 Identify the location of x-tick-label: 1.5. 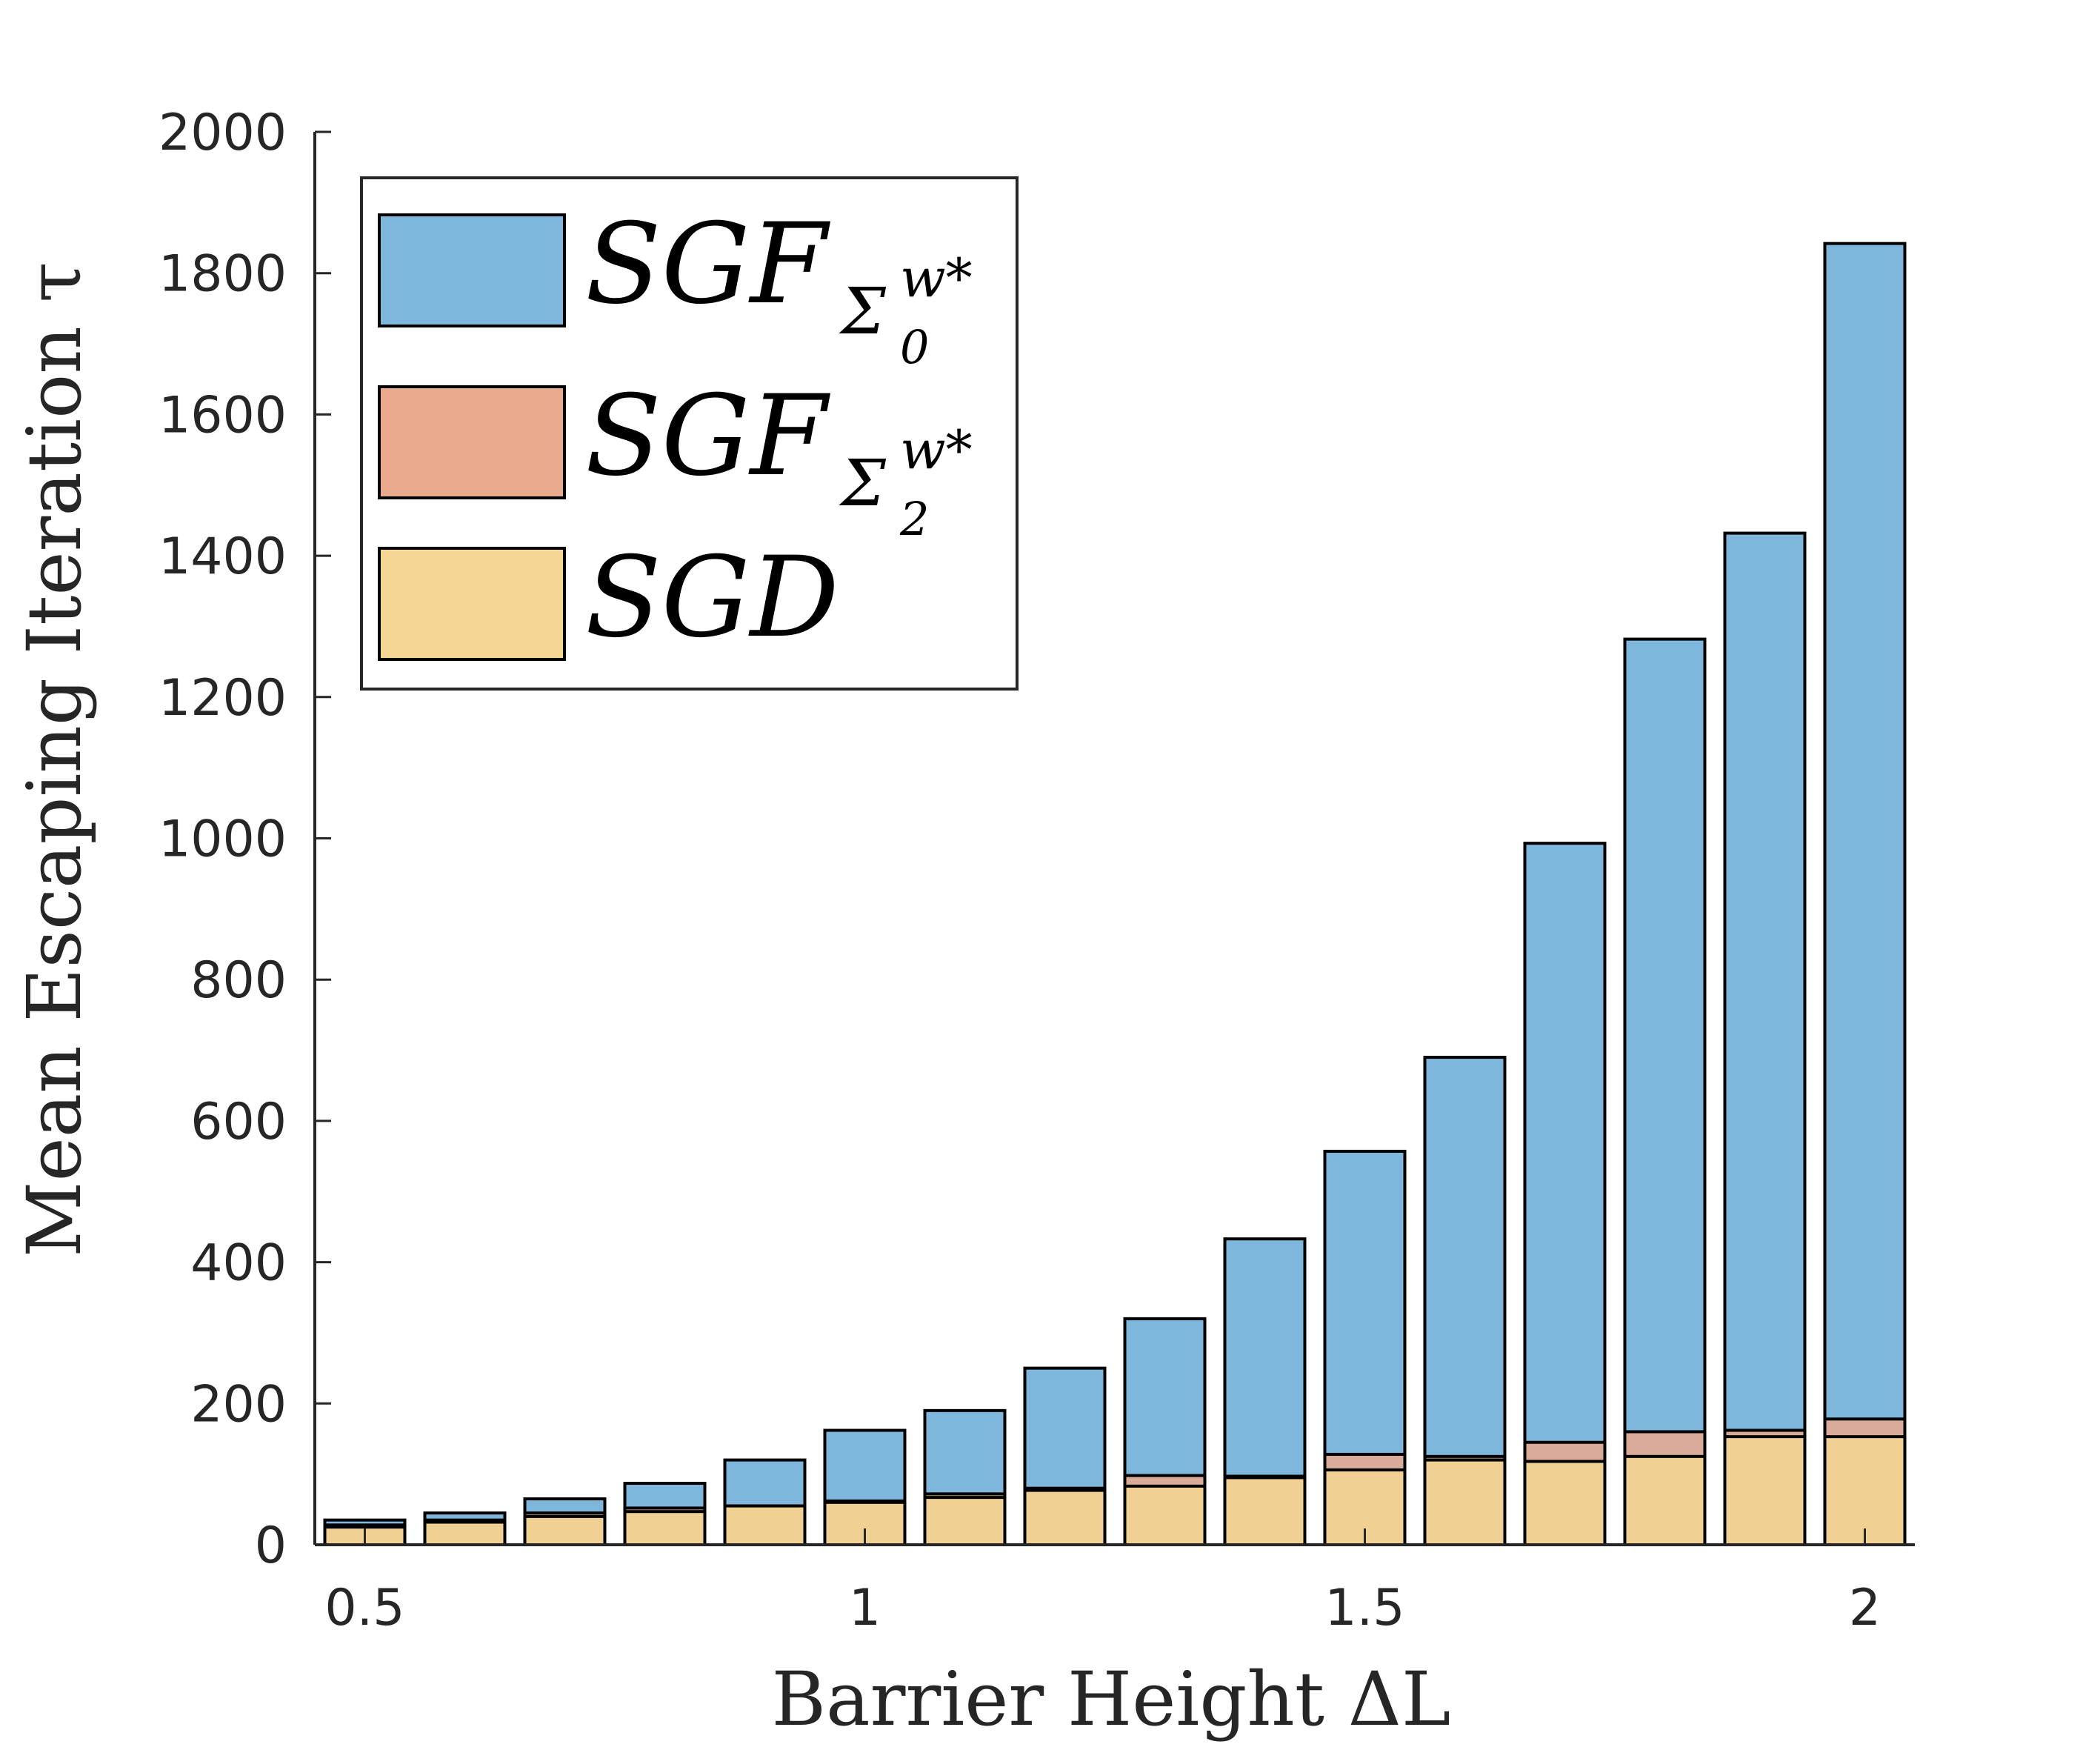
(1364, 1608).